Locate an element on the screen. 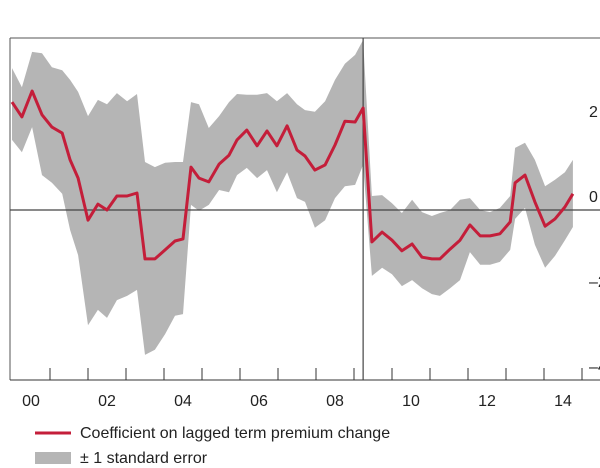 This screenshot has height=468, width=600. legend-swatch is located at coordinates (53, 458).